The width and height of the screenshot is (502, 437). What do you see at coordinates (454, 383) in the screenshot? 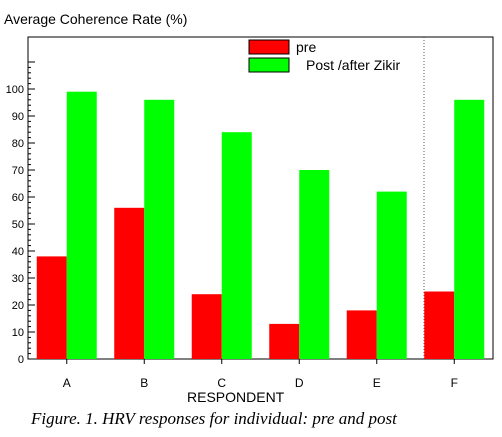
I see `x-tick-label: F` at bounding box center [454, 383].